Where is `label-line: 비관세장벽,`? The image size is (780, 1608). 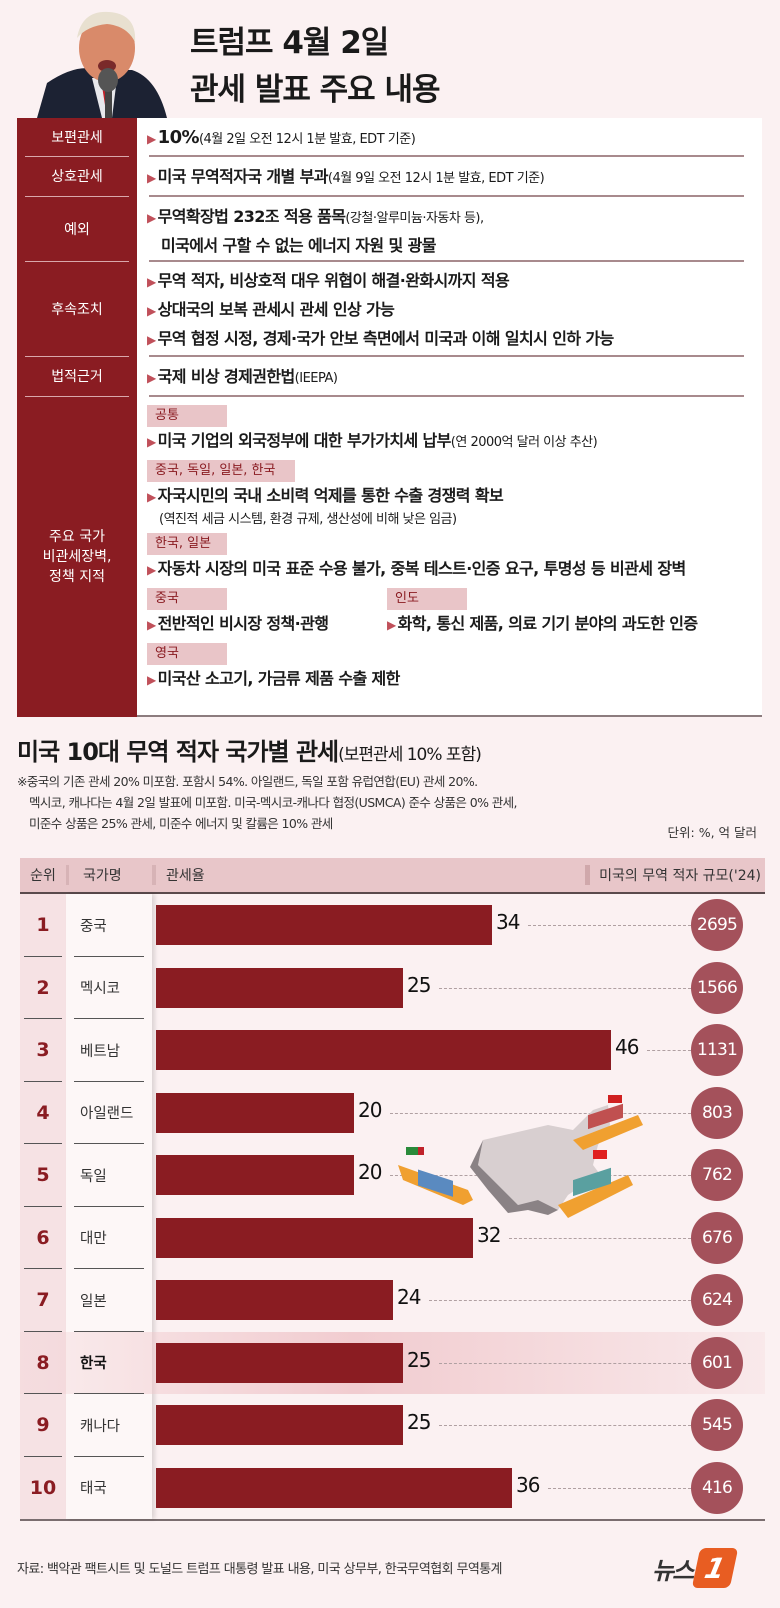
label-line: 비관세장벽, is located at coordinates (77, 557).